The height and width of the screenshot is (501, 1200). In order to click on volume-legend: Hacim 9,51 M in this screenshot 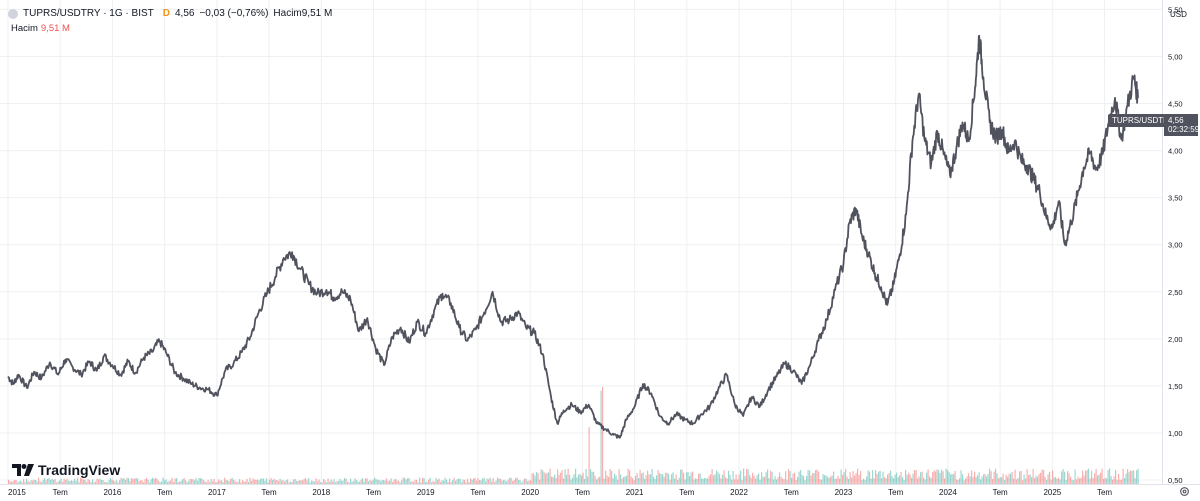, I will do `click(40, 28)`.